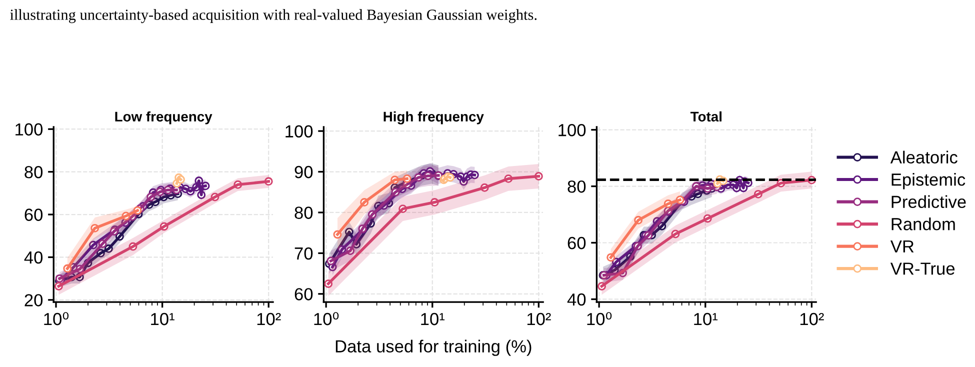  What do you see at coordinates (434, 117) in the screenshot?
I see `chart-title: High frequency` at bounding box center [434, 117].